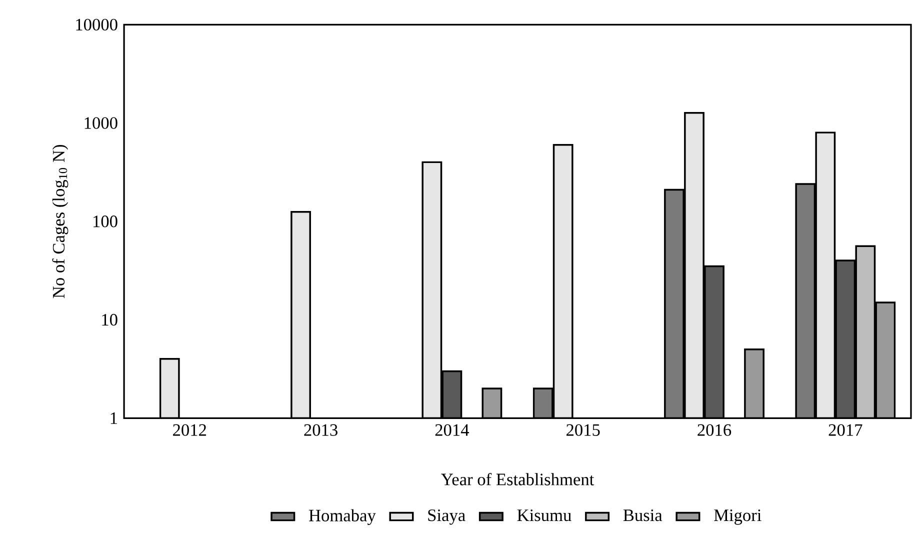 This screenshot has width=915, height=551. What do you see at coordinates (321, 430) in the screenshot?
I see `x-tick-label: 2013` at bounding box center [321, 430].